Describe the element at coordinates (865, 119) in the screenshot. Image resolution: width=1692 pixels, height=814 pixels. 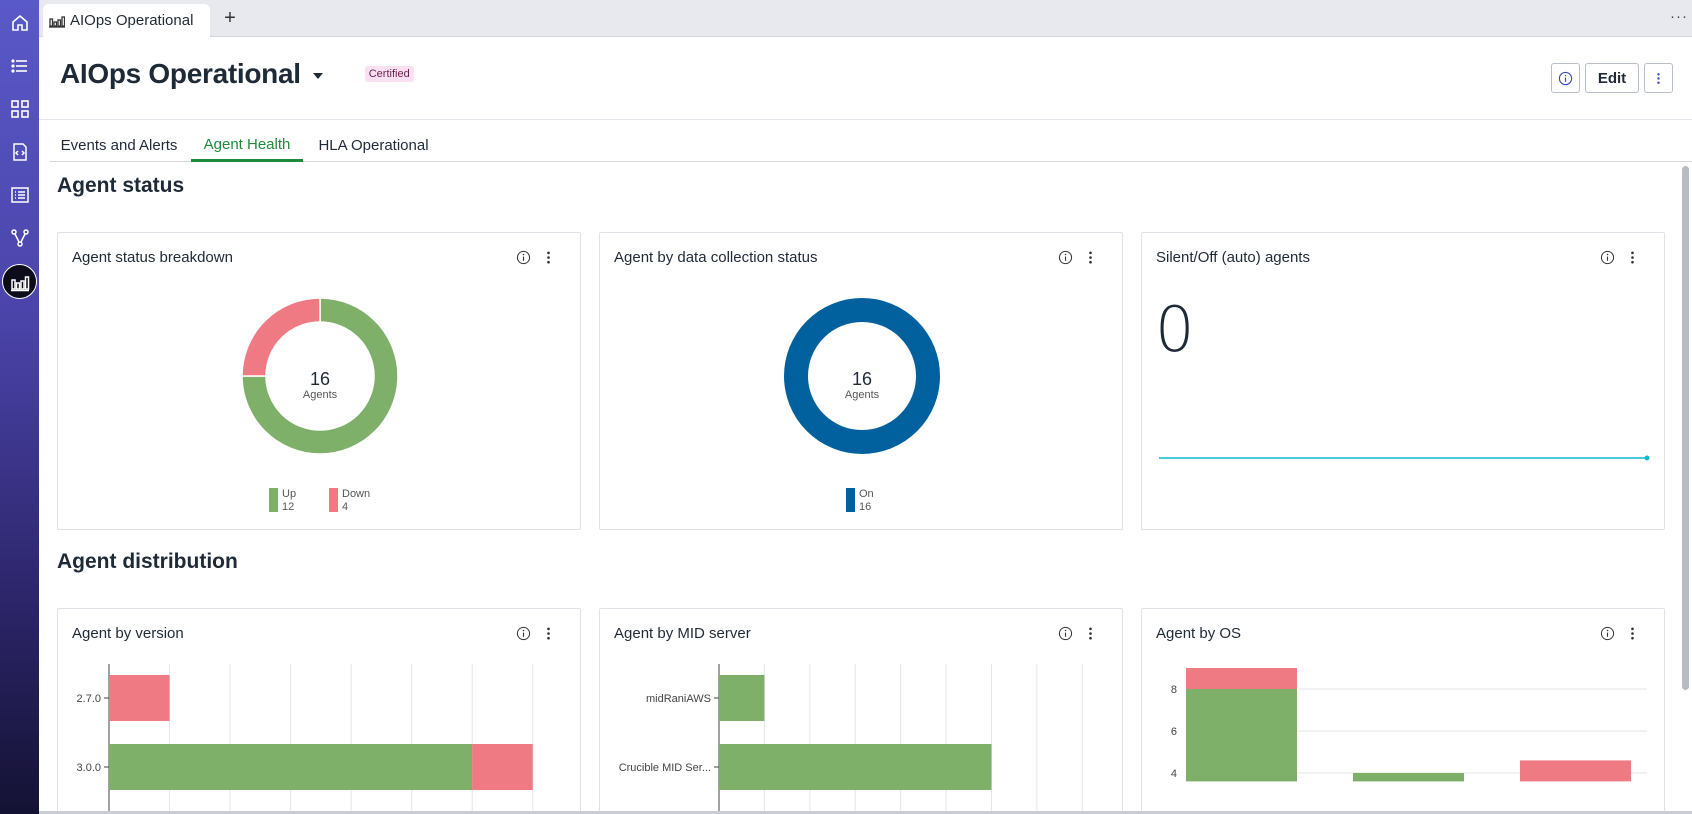
I see `header-divider` at that location.